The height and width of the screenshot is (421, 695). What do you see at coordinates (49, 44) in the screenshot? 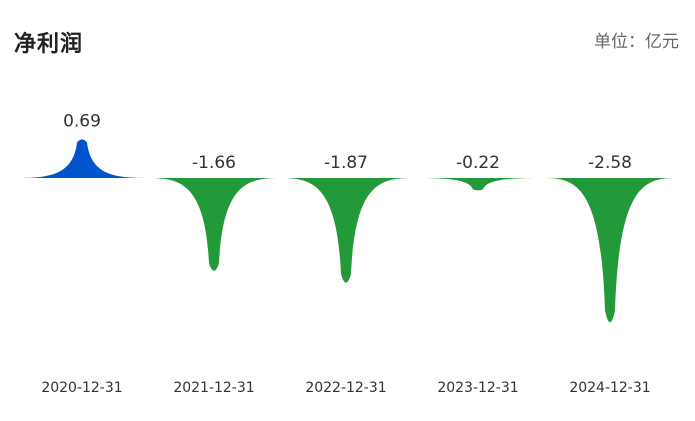
I see `chart-title: 净利润` at bounding box center [49, 44].